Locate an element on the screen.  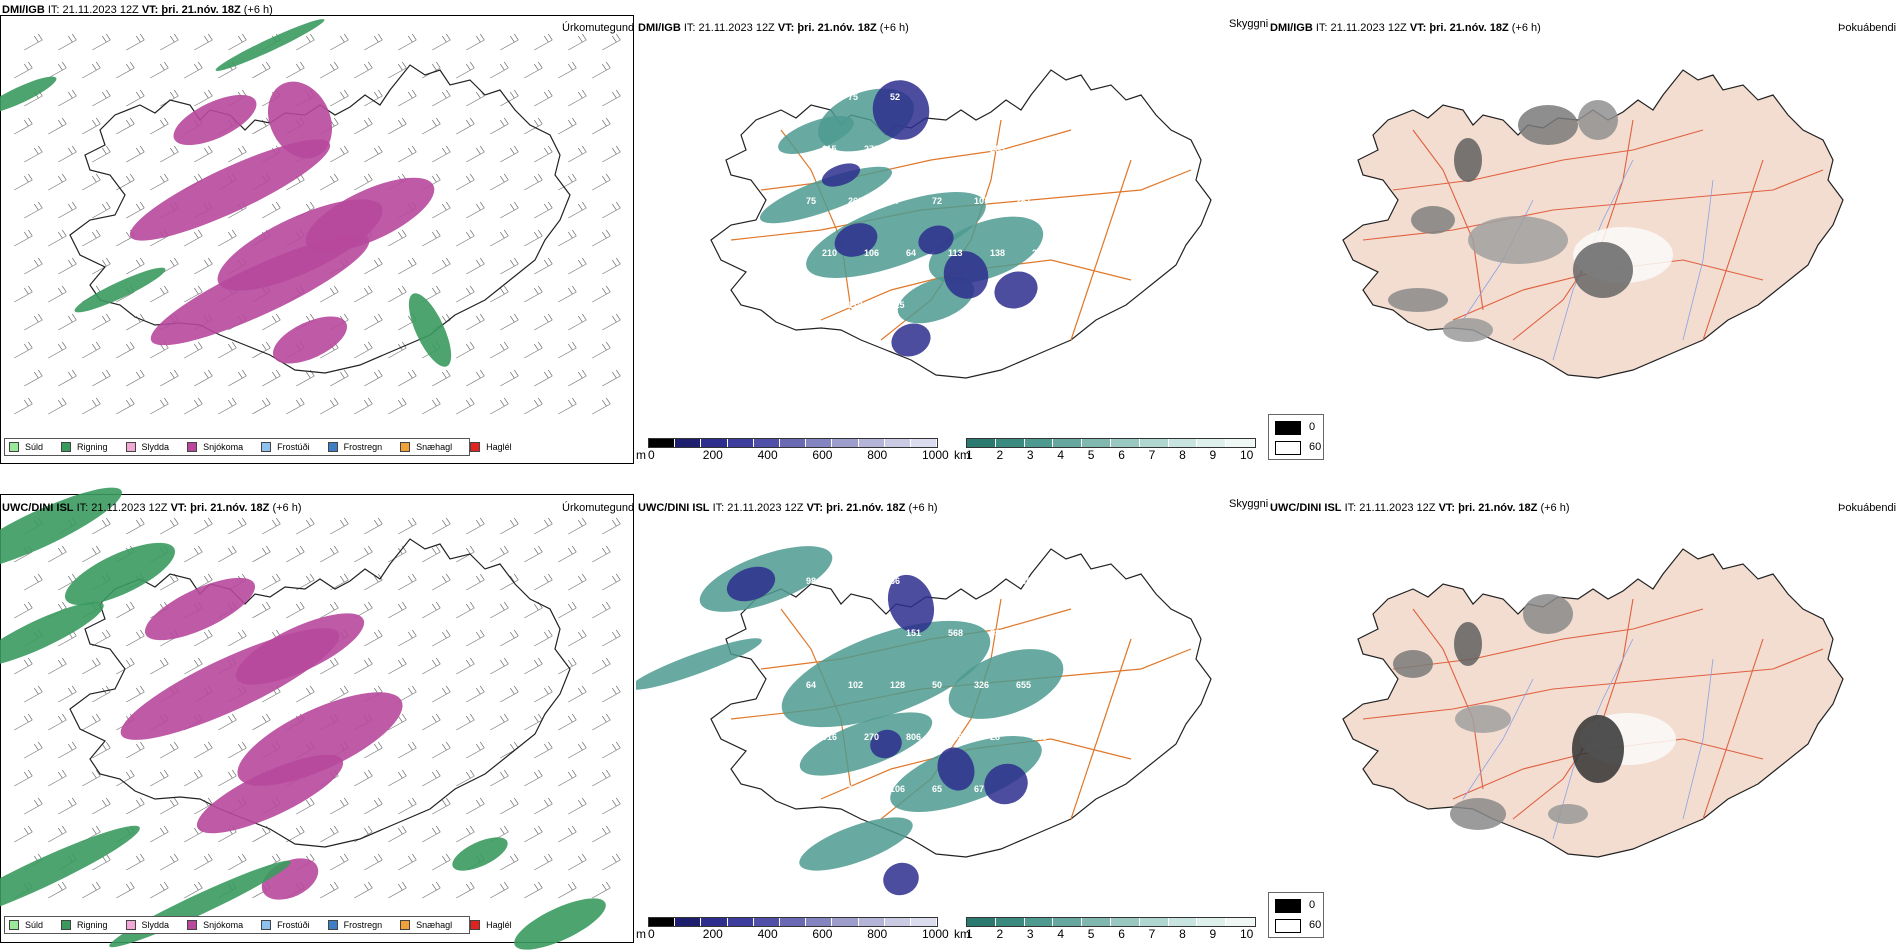
colorbar-tick: 400 is located at coordinates (767, 455).